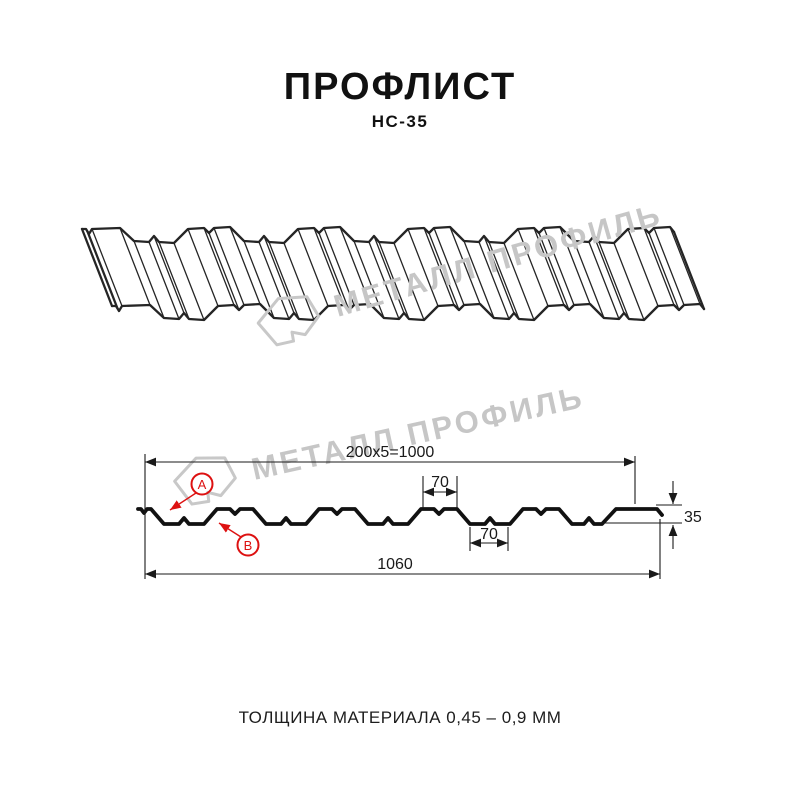 Image resolution: width=800 pixels, height=800 pixels. Describe the element at coordinates (239, 539) in the screenshot. I see `callout-b: B` at that location.